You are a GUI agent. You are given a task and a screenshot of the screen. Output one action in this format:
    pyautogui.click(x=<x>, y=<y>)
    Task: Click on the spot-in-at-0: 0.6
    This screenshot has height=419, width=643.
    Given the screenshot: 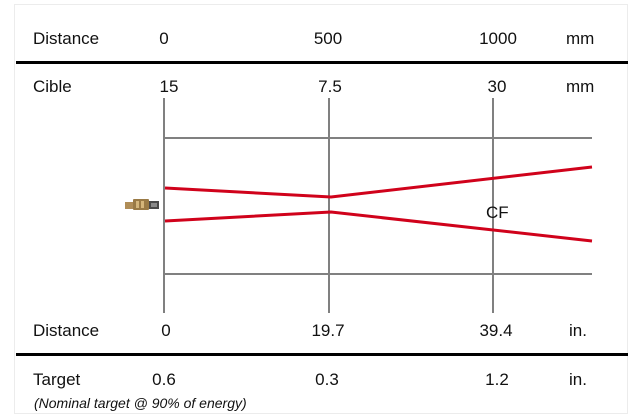 What is the action you would take?
    pyautogui.click(x=164, y=379)
    